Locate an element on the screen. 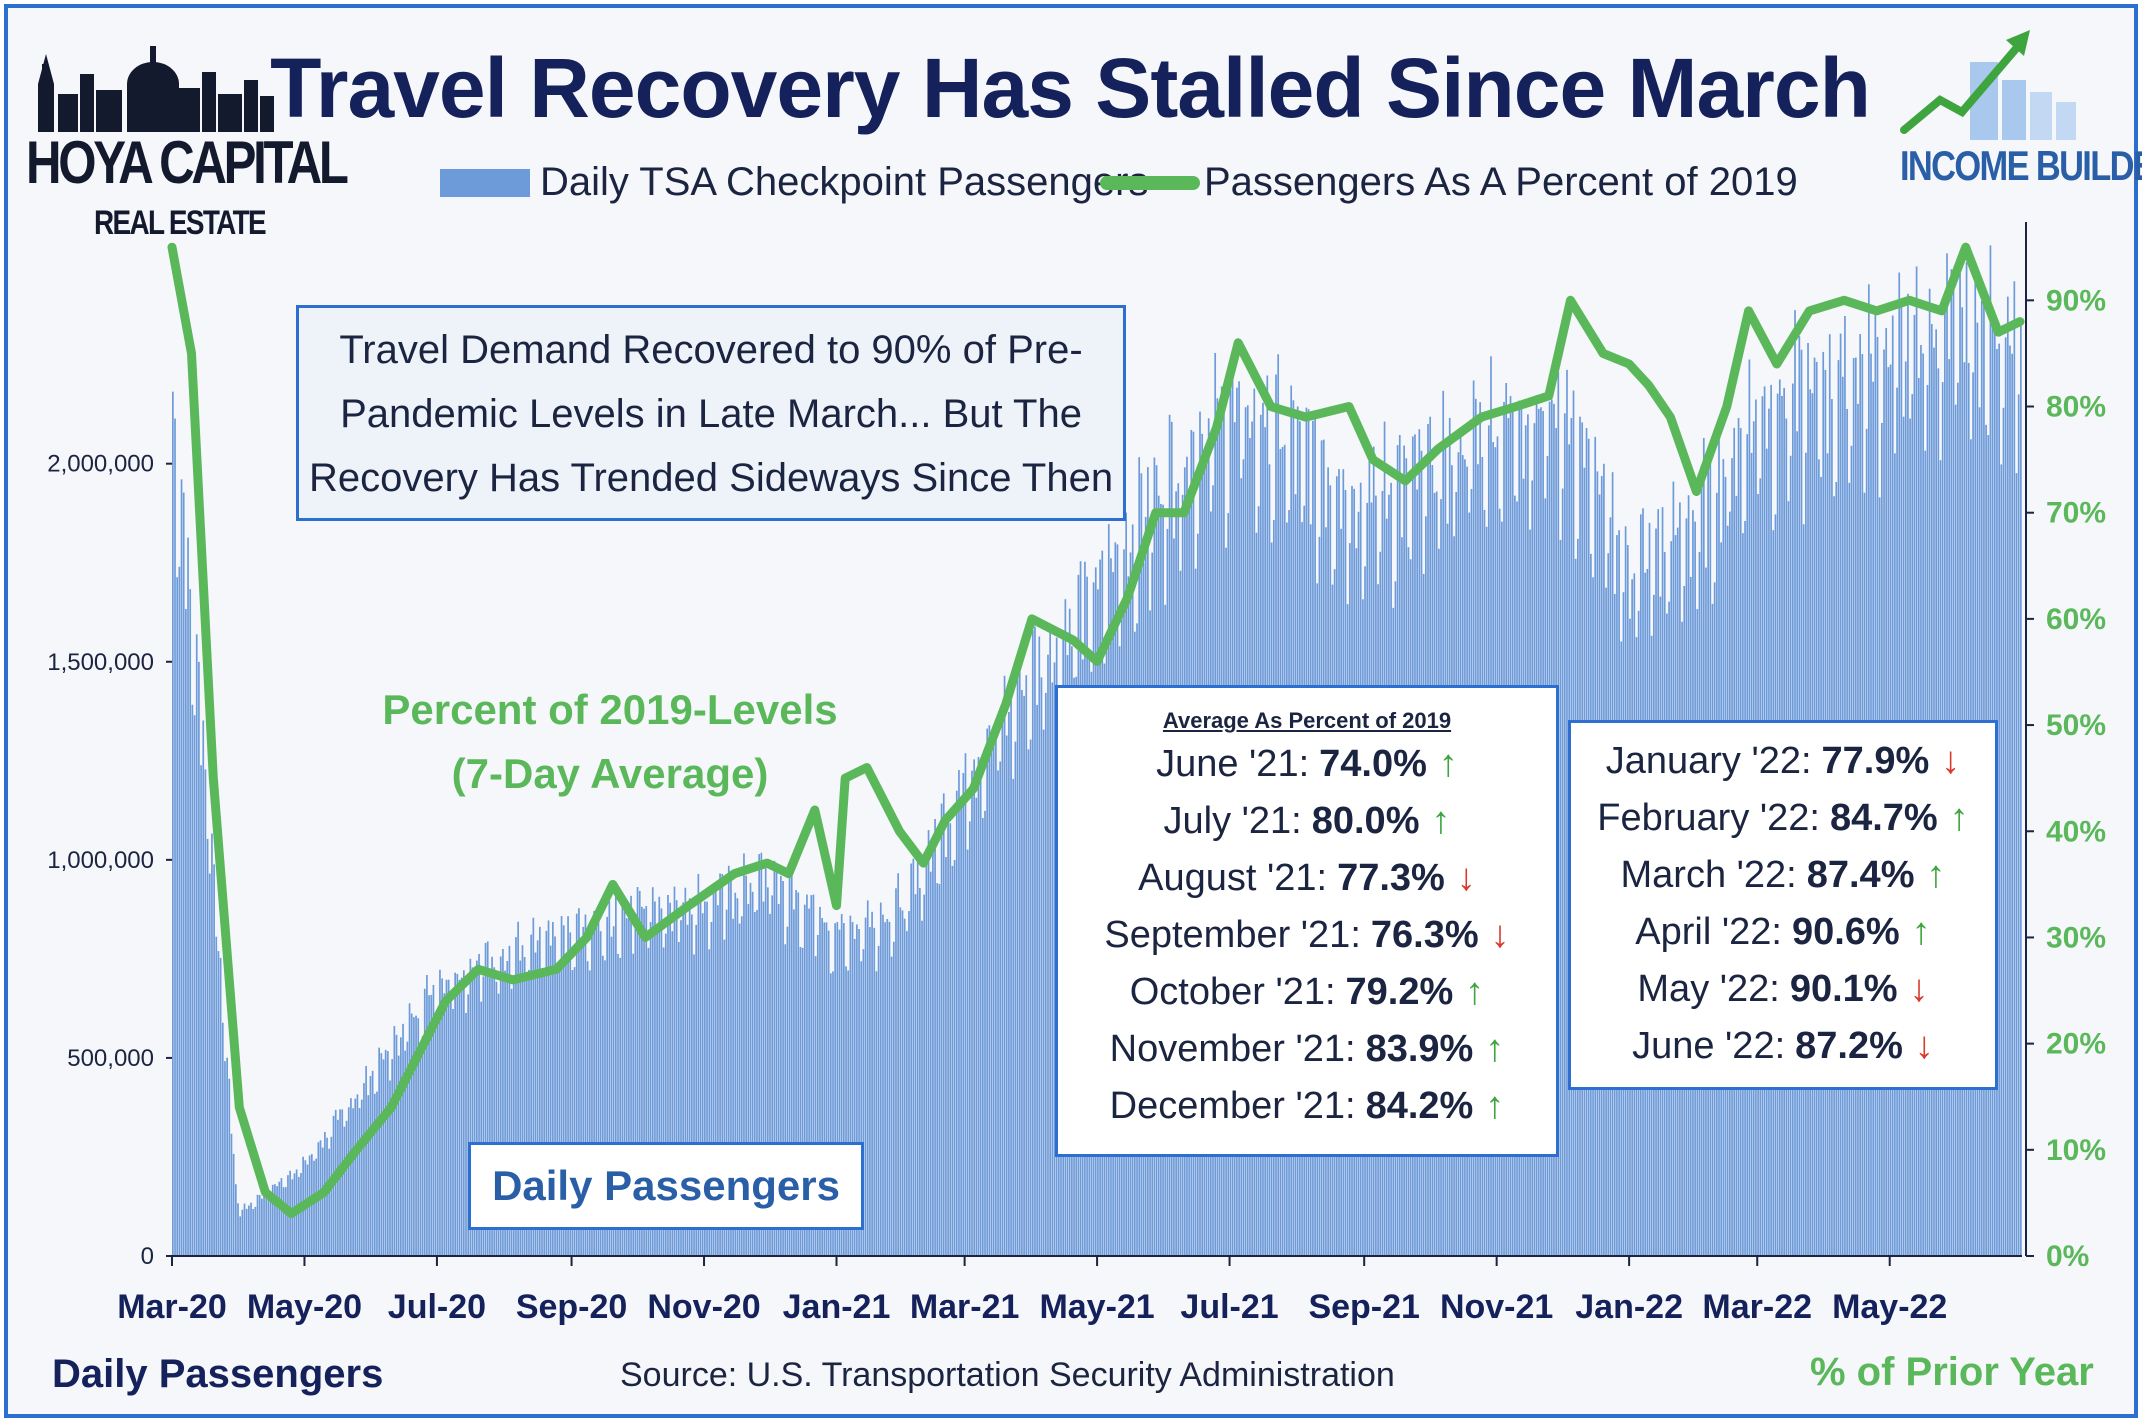 This screenshot has height=1422, width=2142. monthly-table-header: Average As Percent of 2019 is located at coordinates (1307, 720).